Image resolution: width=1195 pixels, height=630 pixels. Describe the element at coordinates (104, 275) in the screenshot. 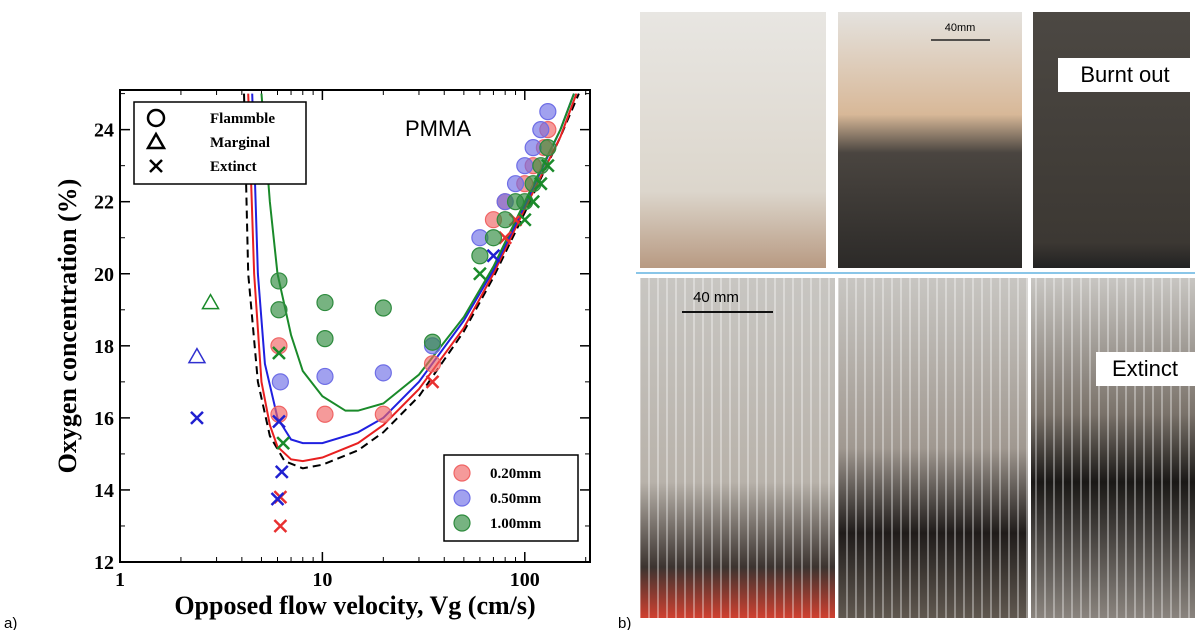

I see `y-tick-label: 20` at that location.